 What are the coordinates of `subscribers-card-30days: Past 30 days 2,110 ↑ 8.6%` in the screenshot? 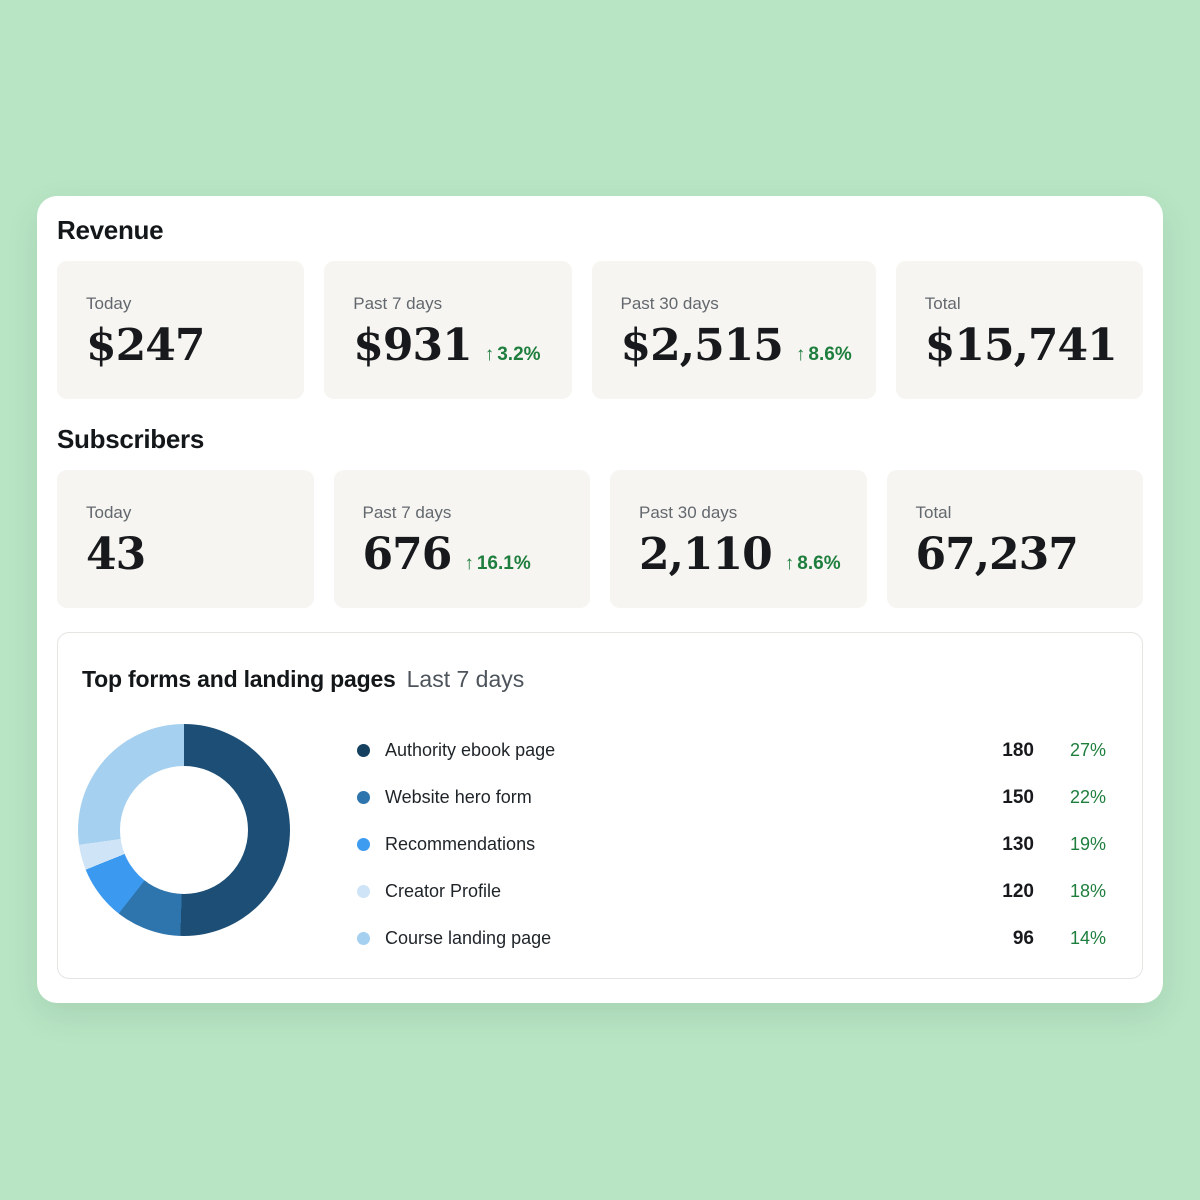 It's located at (738, 539).